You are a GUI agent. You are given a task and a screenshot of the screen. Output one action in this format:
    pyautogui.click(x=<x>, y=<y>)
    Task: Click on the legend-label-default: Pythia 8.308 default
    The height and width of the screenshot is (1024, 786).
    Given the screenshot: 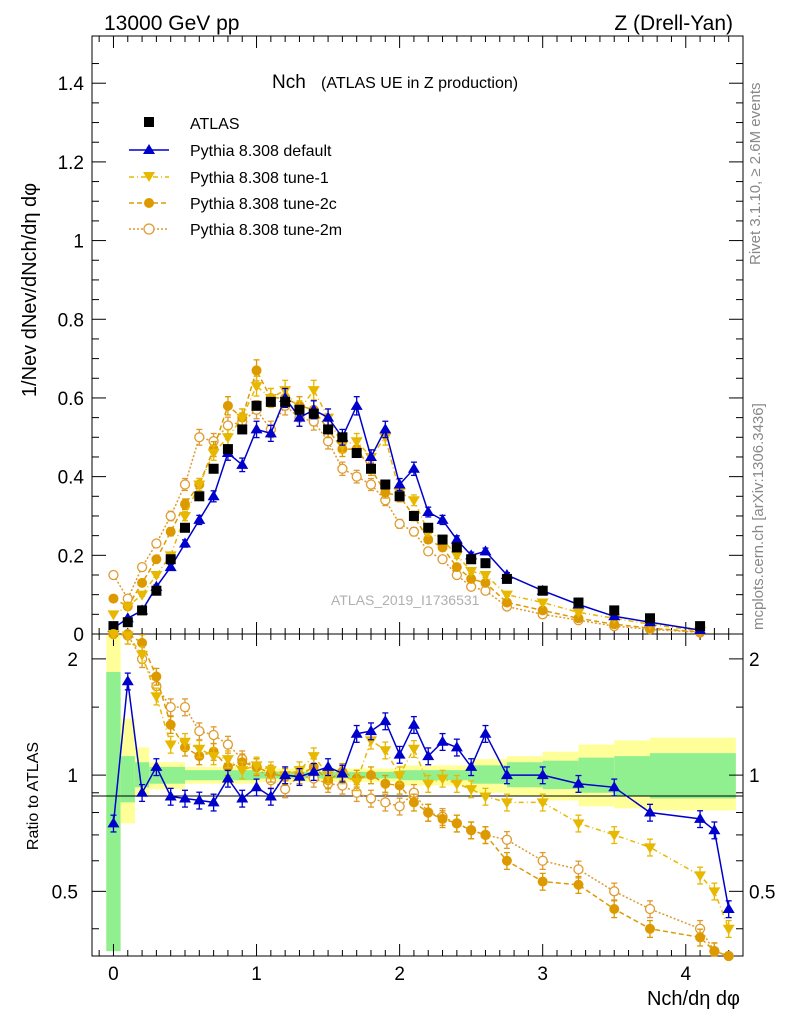 What is the action you would take?
    pyautogui.click(x=261, y=151)
    